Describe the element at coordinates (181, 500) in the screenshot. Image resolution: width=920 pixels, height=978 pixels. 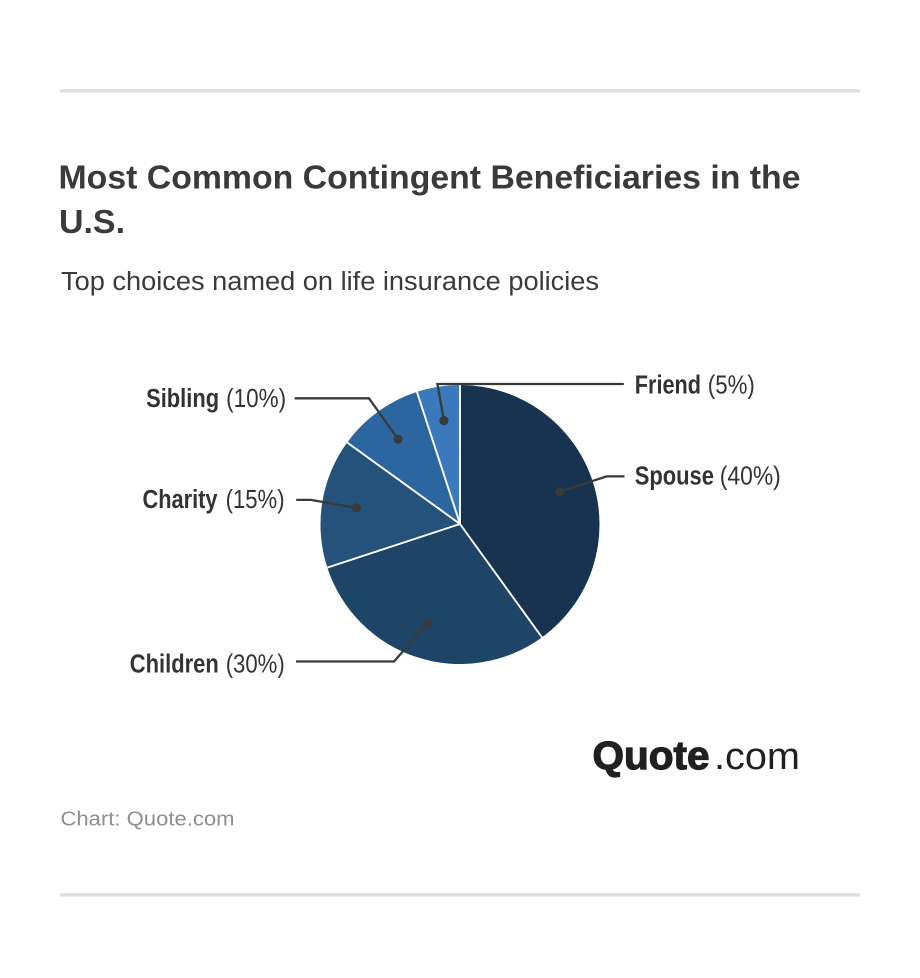
I see `svg-text: Charity` at that location.